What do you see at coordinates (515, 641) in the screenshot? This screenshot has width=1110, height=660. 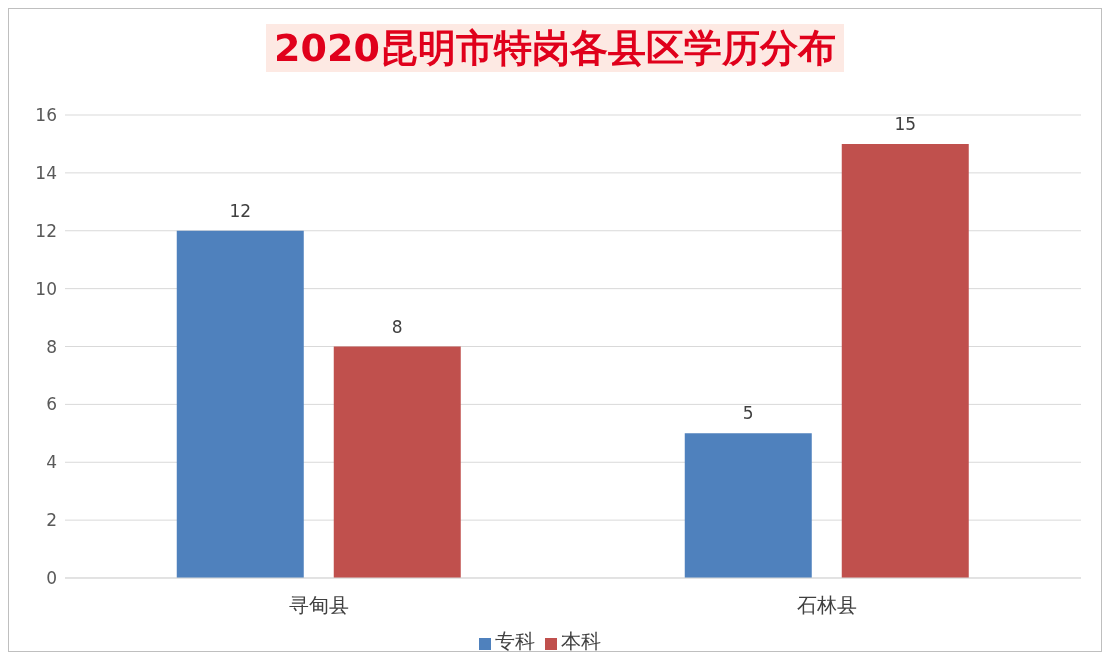 I see `legend-label: 专科` at bounding box center [515, 641].